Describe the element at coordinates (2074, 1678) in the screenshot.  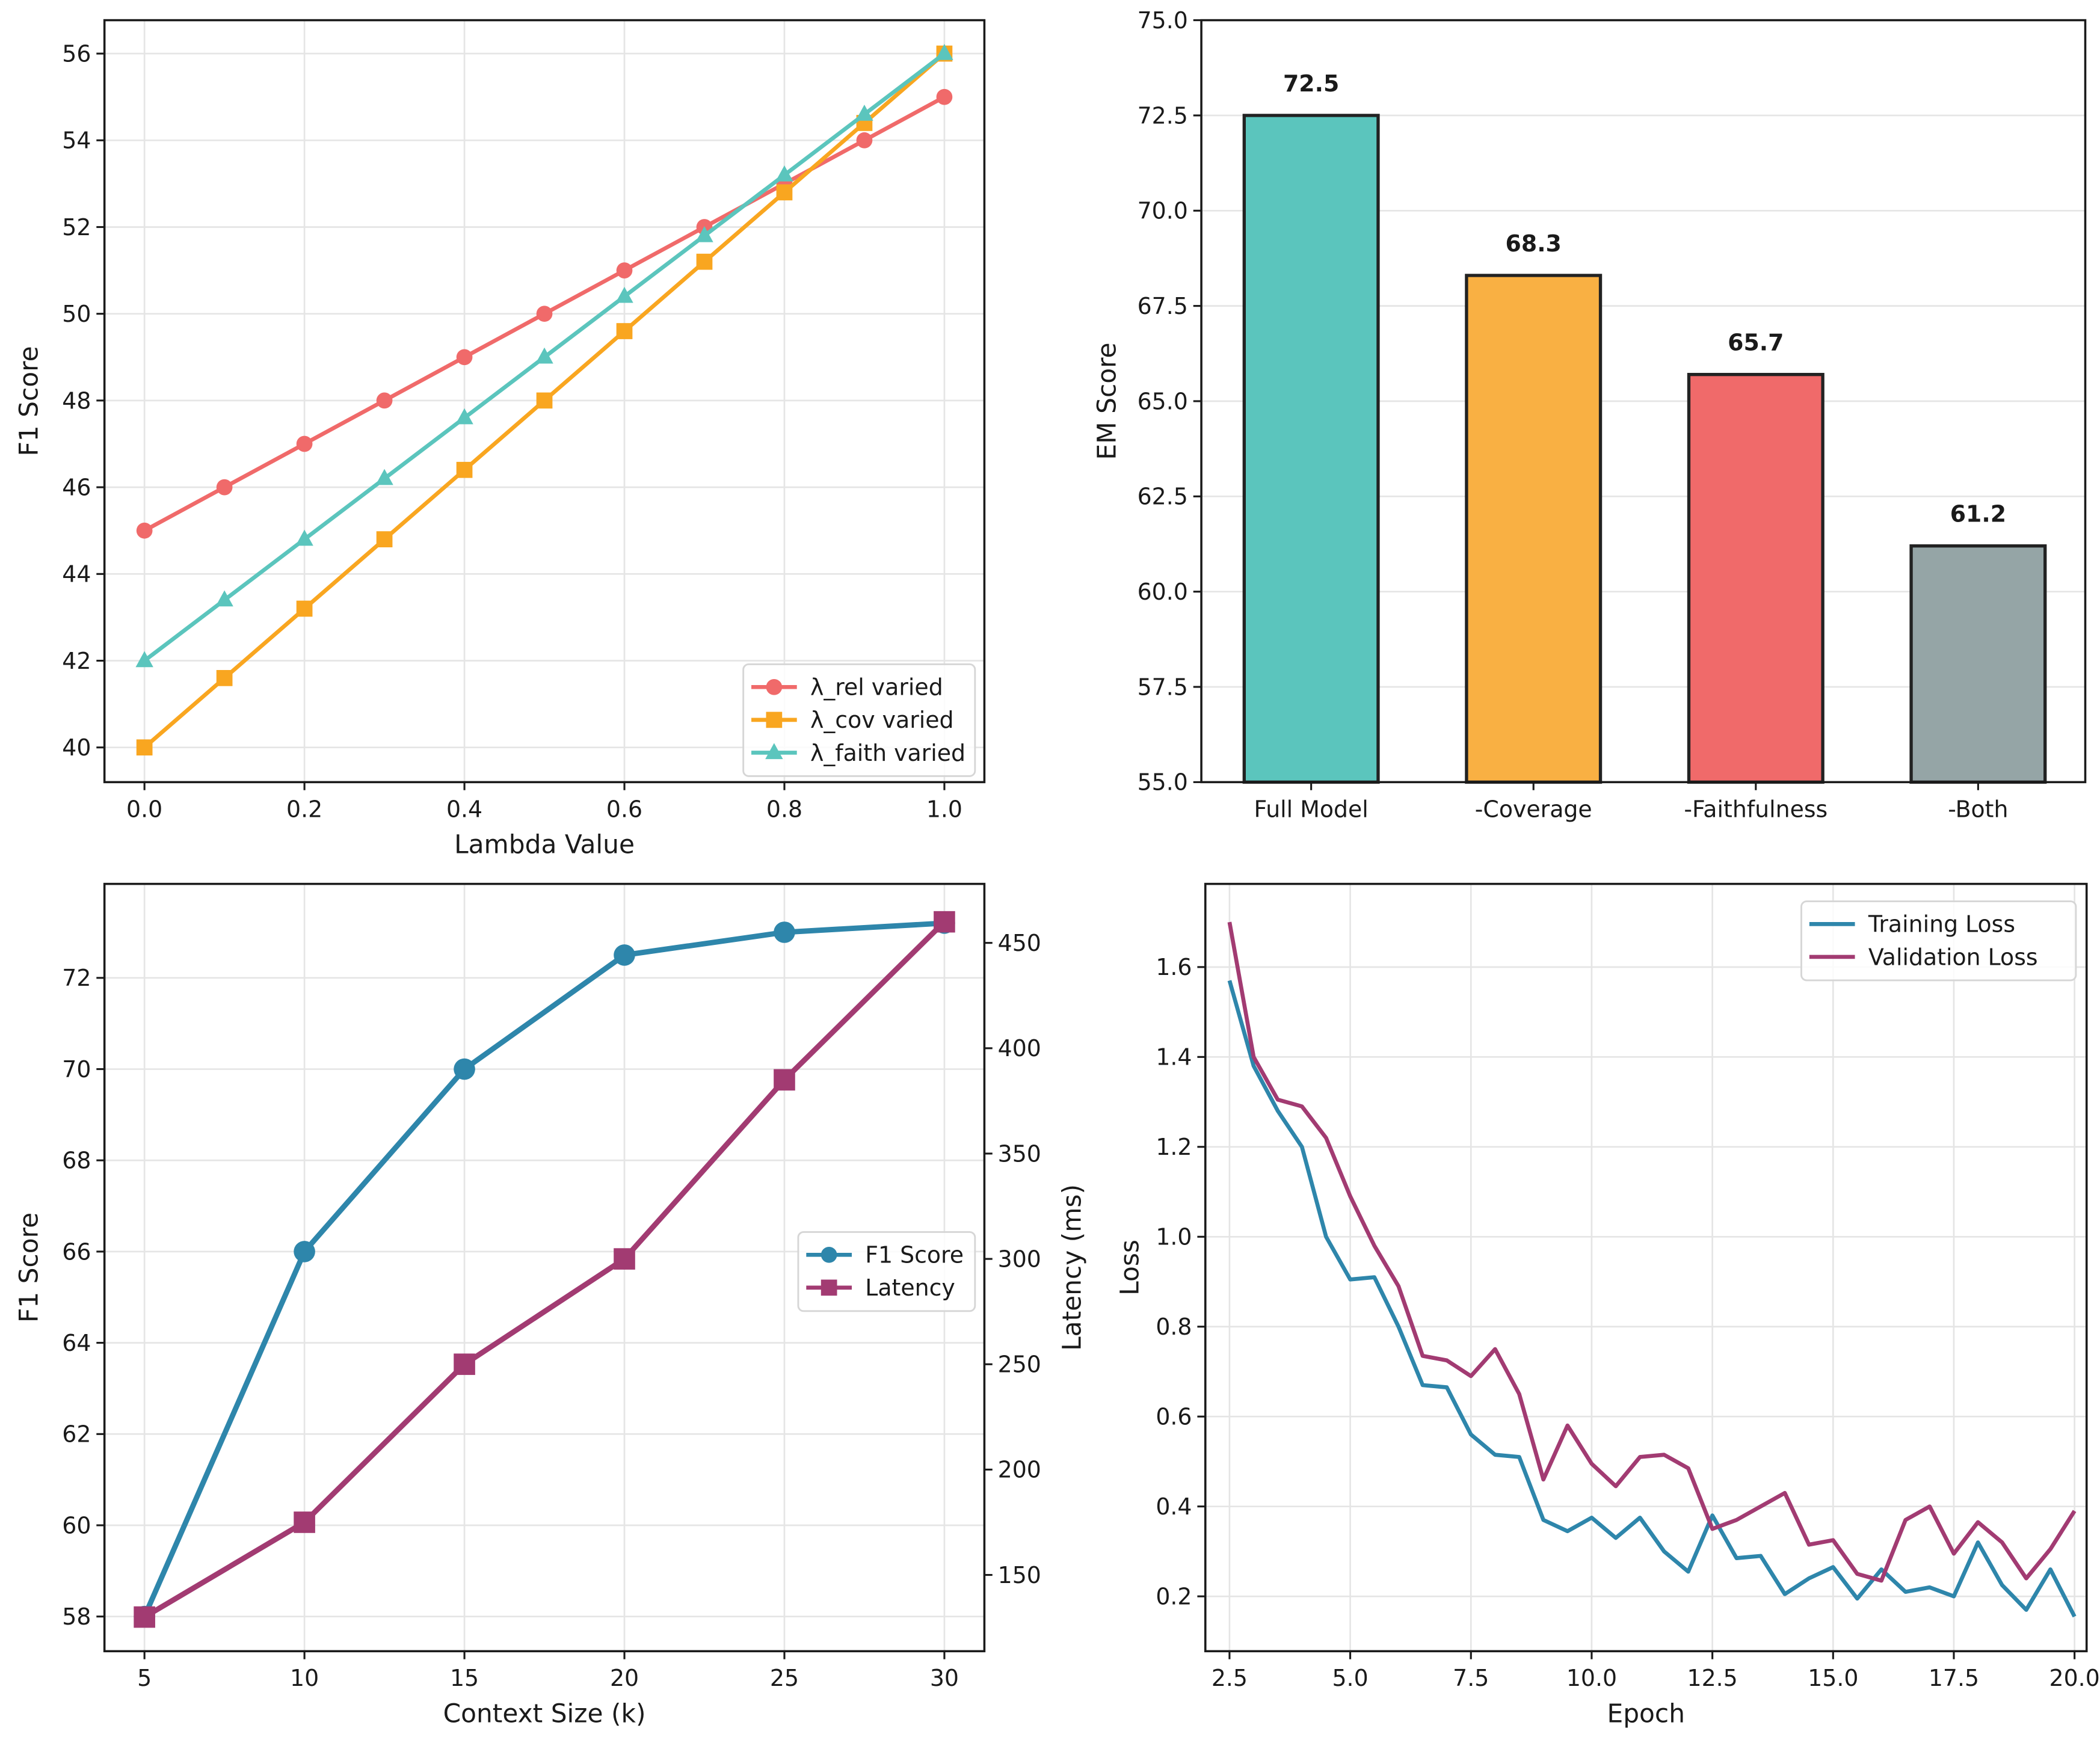
I see `x-tick-label: 20.0` at that location.